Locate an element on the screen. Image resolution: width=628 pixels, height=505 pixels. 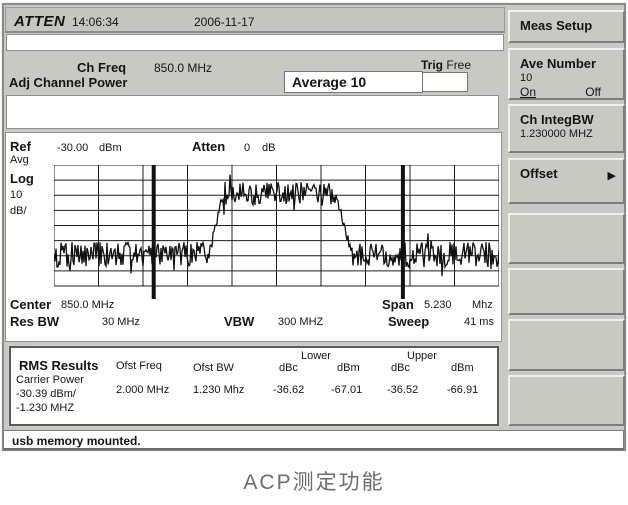
measurement-mode-label: Adj Channel Power is located at coordinates (68, 82).